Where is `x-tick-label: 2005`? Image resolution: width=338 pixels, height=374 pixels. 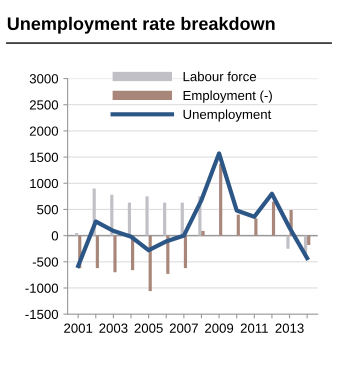 x-tick-label: 2005 is located at coordinates (148, 328).